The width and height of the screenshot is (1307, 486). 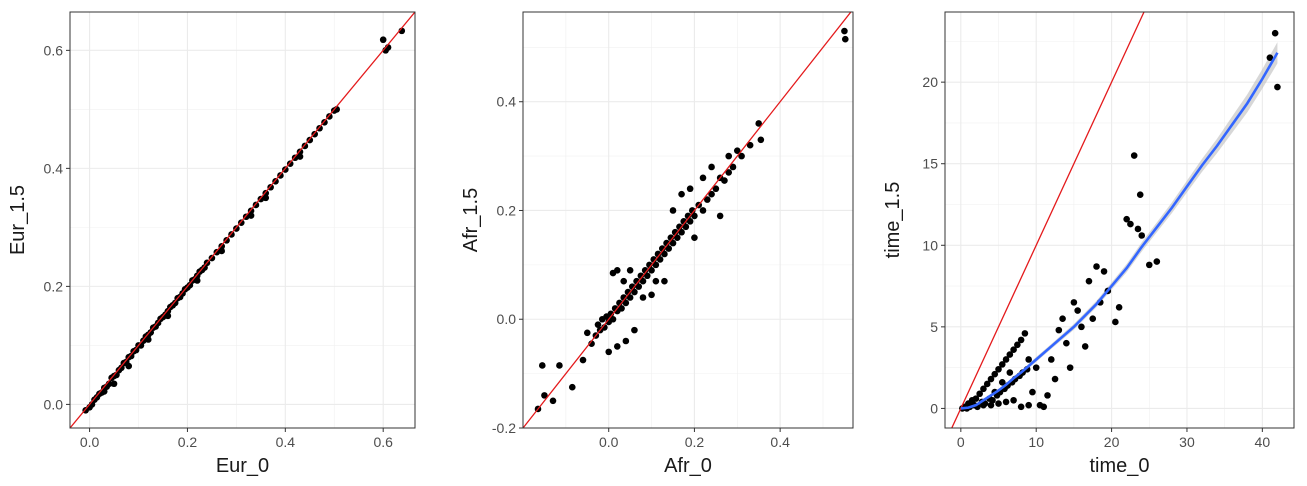 I want to click on afr-x-tick-label: 0.2, so click(x=695, y=442).